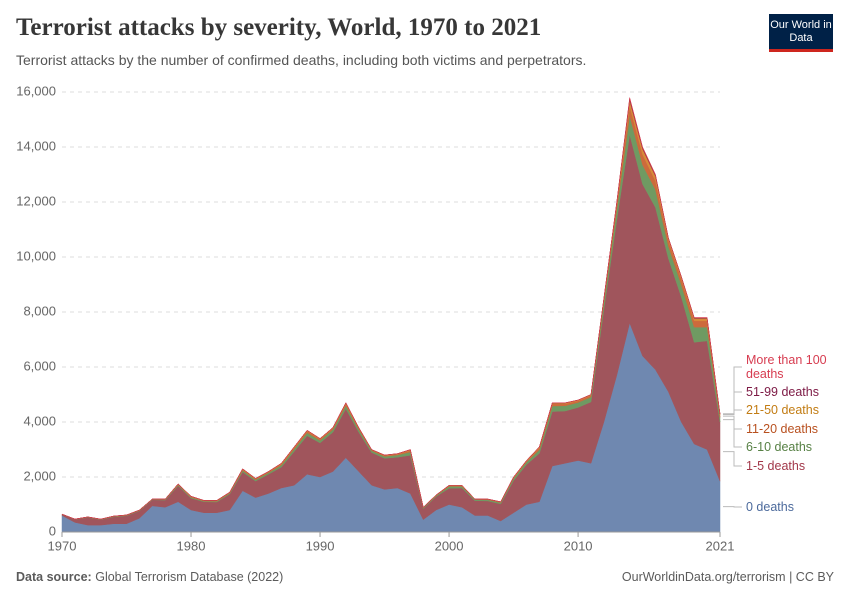  What do you see at coordinates (320, 545) in the screenshot?
I see `x-tick-label: 1990` at bounding box center [320, 545].